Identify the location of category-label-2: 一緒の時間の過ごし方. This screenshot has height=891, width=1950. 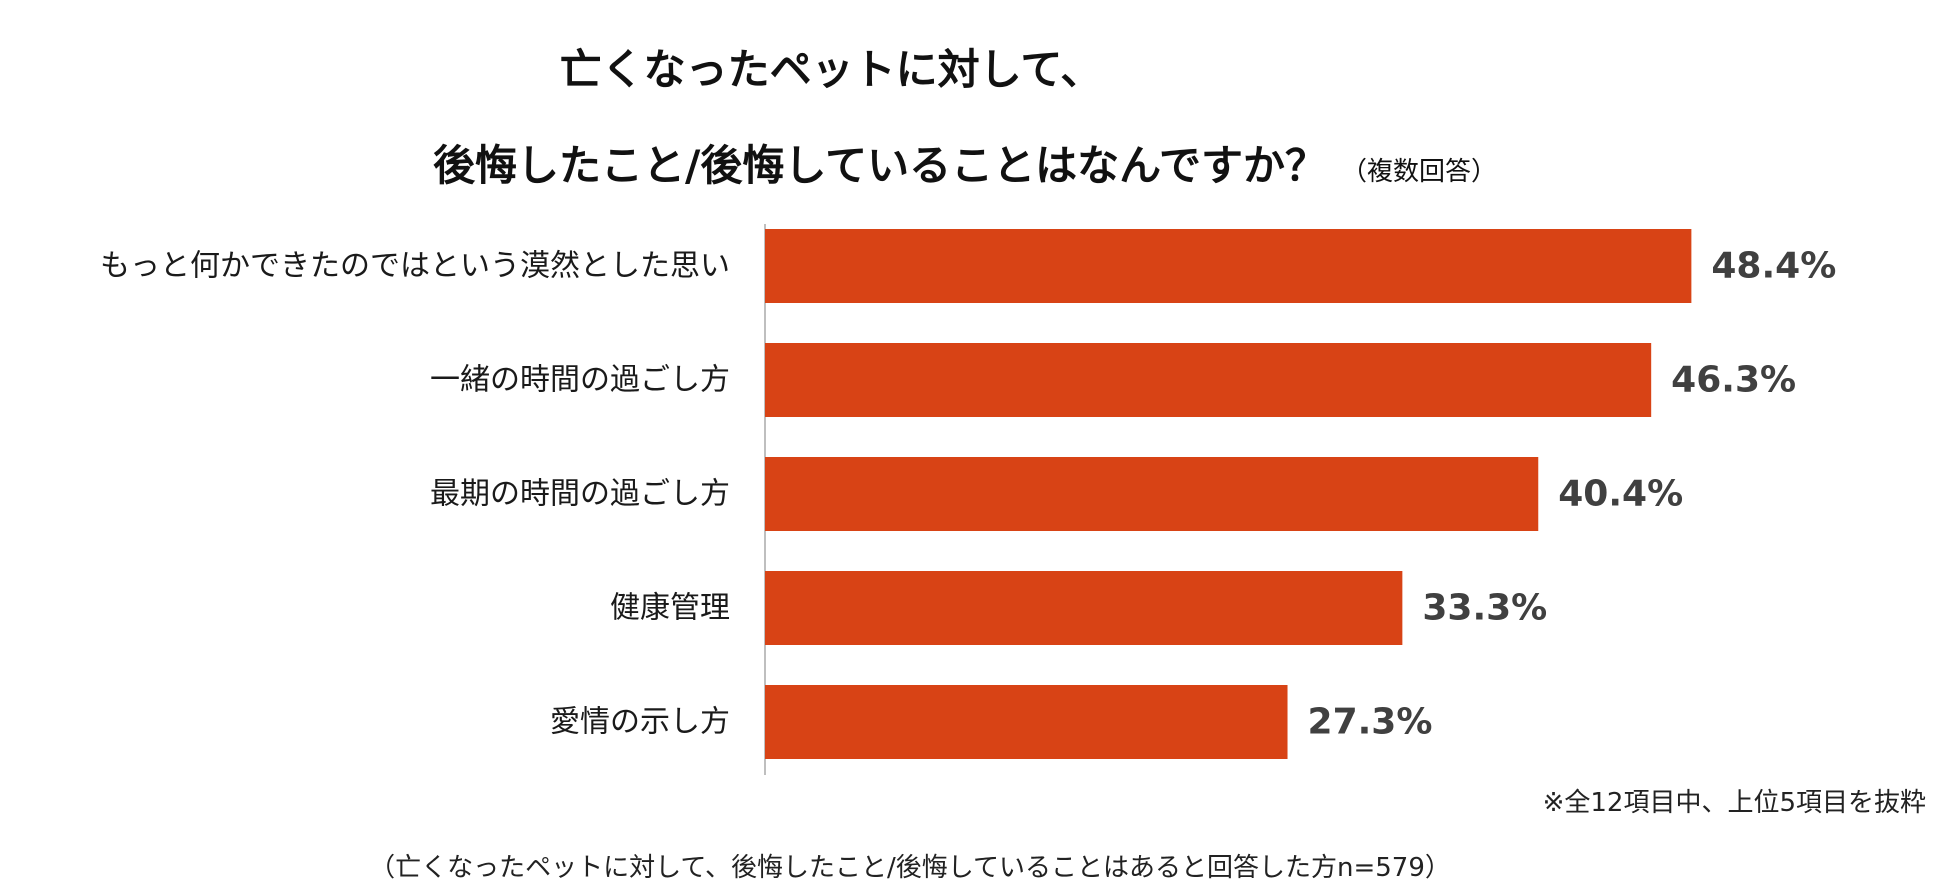
(580, 380).